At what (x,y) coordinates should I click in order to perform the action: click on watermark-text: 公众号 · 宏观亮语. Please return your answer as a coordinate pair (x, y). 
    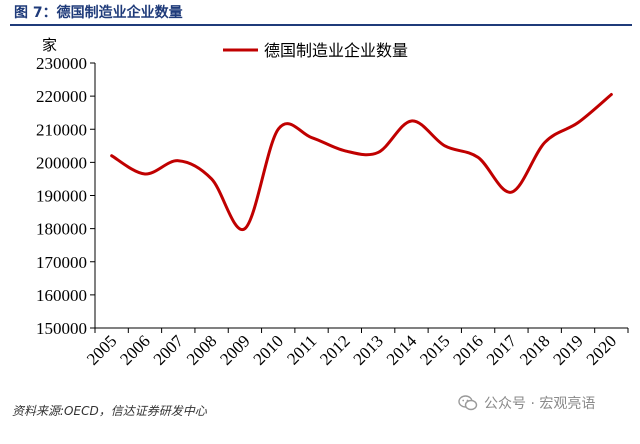
    Looking at the image, I should click on (540, 404).